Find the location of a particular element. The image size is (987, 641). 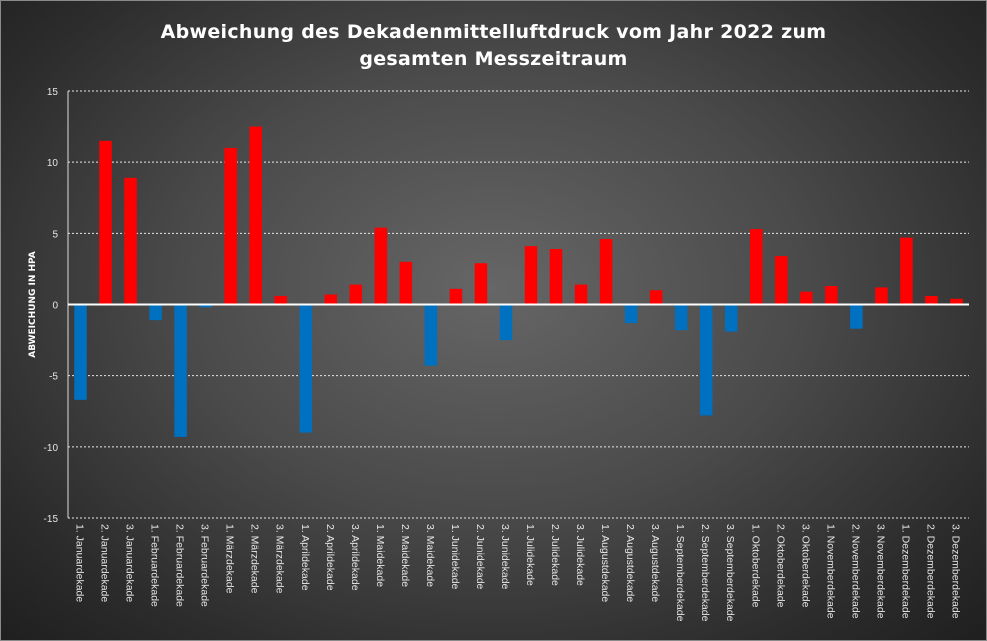

x-tick-label: 3. Februardekade is located at coordinates (205, 565).